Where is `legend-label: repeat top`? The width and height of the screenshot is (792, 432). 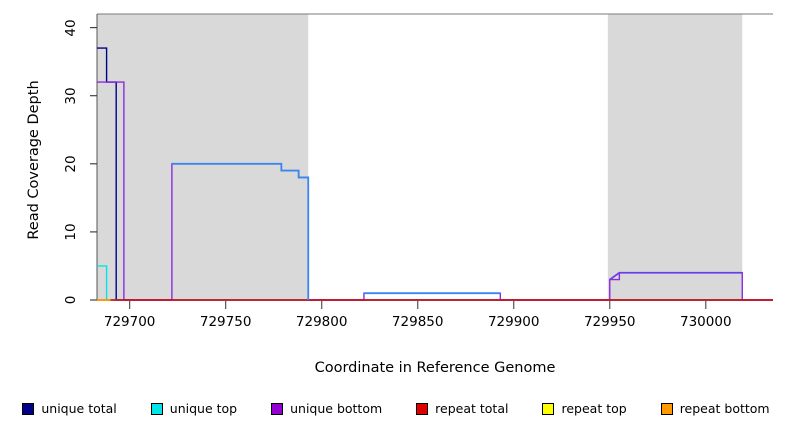 legend-label: repeat top is located at coordinates (594, 408).